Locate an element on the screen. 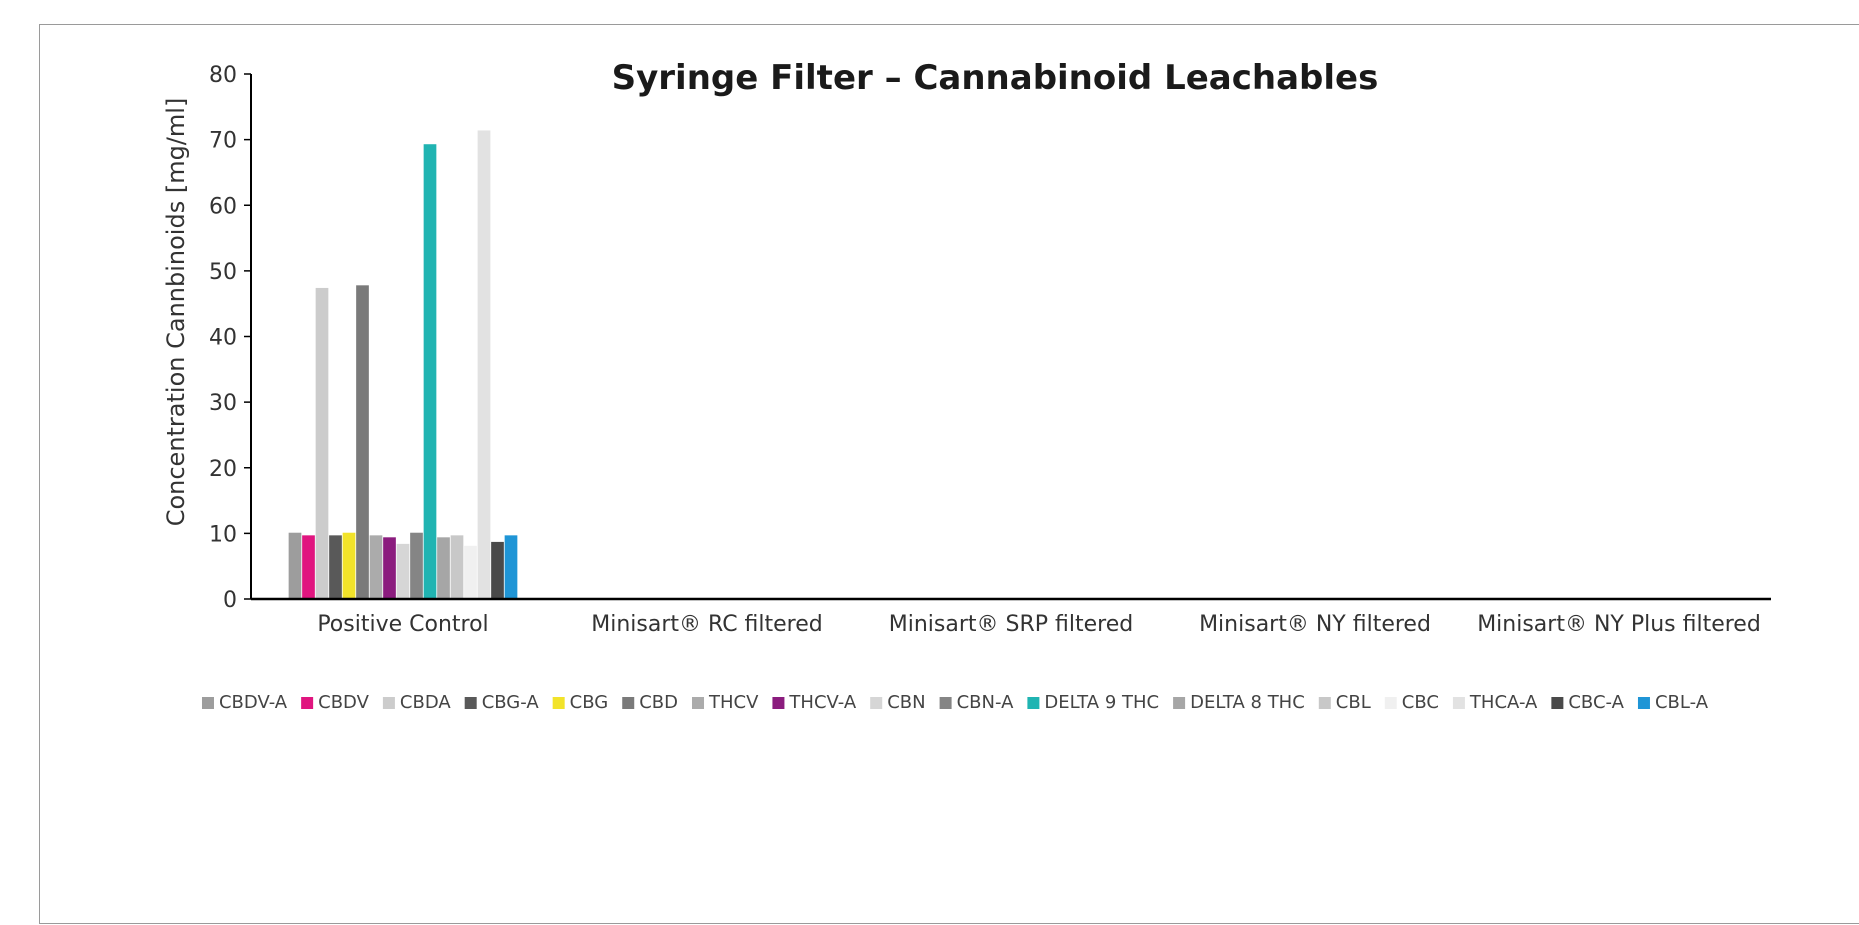  legend-label: THCV is located at coordinates (733, 702).